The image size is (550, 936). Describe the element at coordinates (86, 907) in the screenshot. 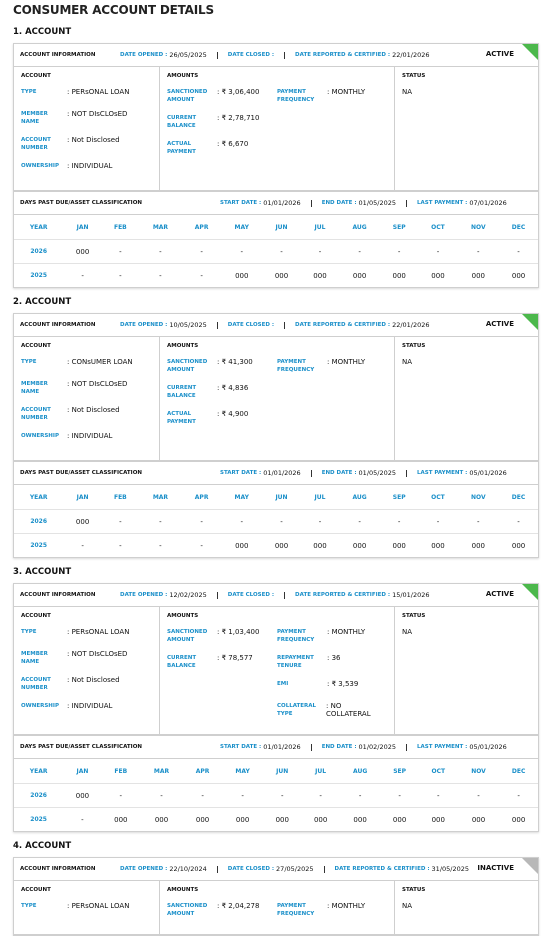

I see `account-column: ACCOUNT TYPE: PERsONAL LOAN` at that location.